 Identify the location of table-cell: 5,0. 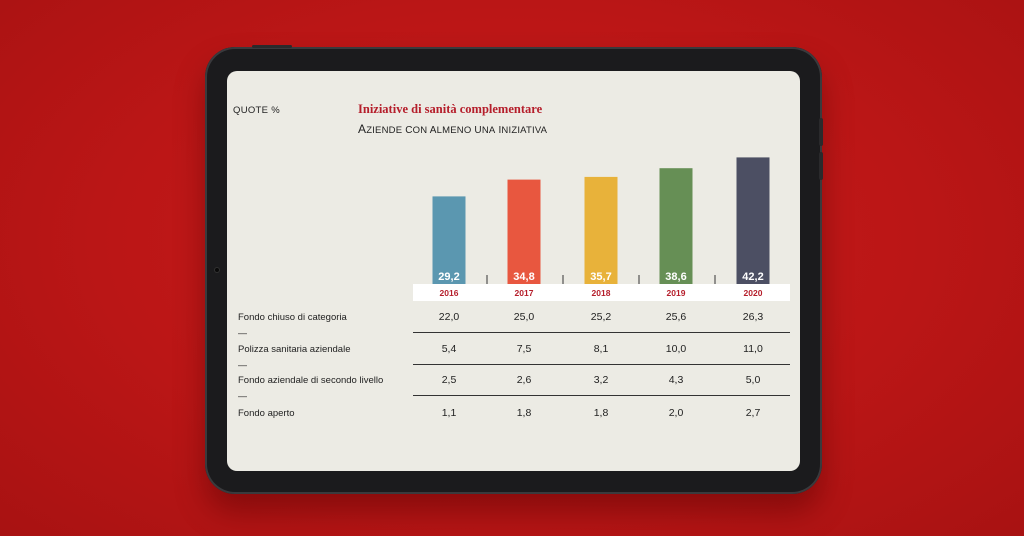
(753, 380).